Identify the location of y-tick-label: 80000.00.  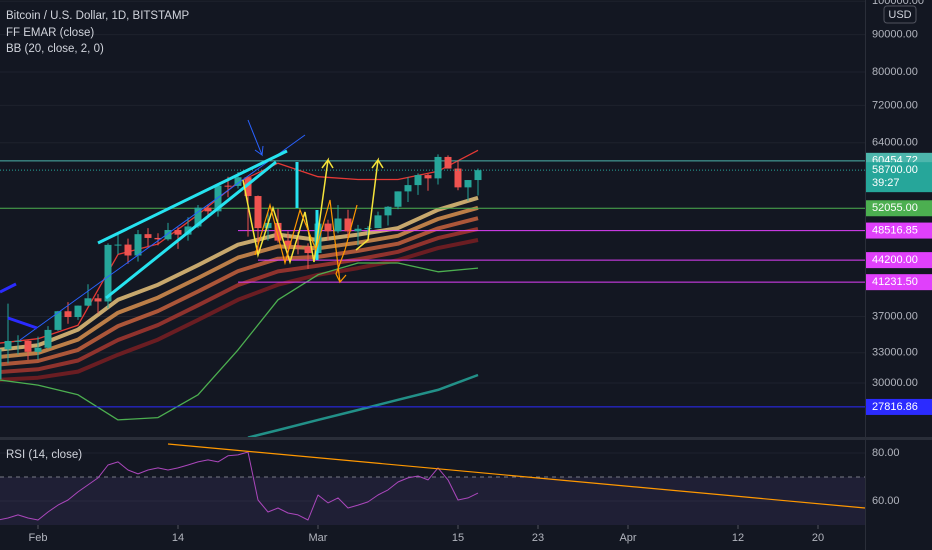
(895, 72).